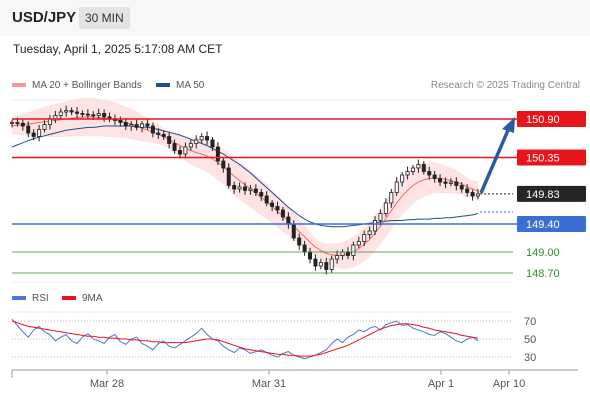 This screenshot has height=400, width=590. Describe the element at coordinates (87, 85) in the screenshot. I see `legend-ma20-label: MA 20 + Bollinger Bands` at that location.